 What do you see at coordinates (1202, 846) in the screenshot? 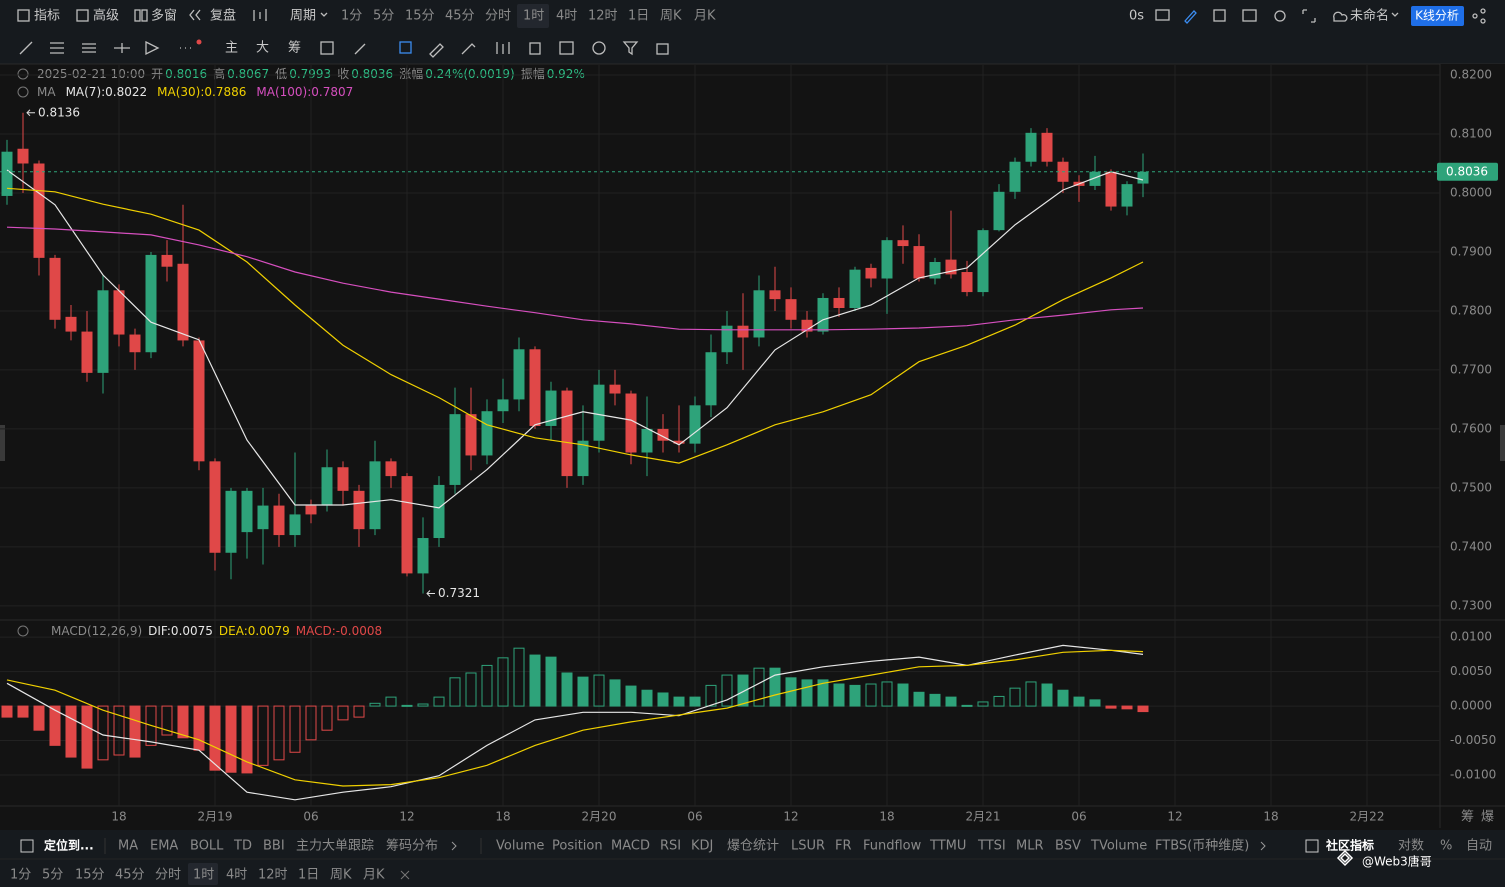
I see `sub-indicator: FTBS(币种维度)` at bounding box center [1202, 846].